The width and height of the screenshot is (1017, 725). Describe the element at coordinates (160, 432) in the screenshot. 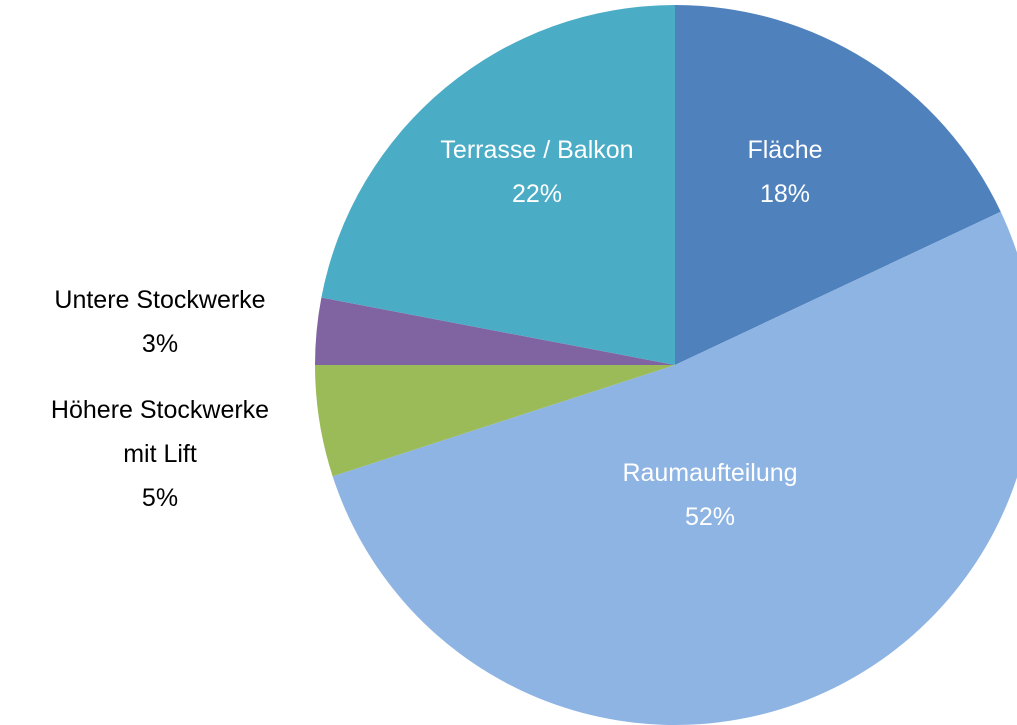

I see `category-label: Höhere Stockwerke mit Lift` at that location.